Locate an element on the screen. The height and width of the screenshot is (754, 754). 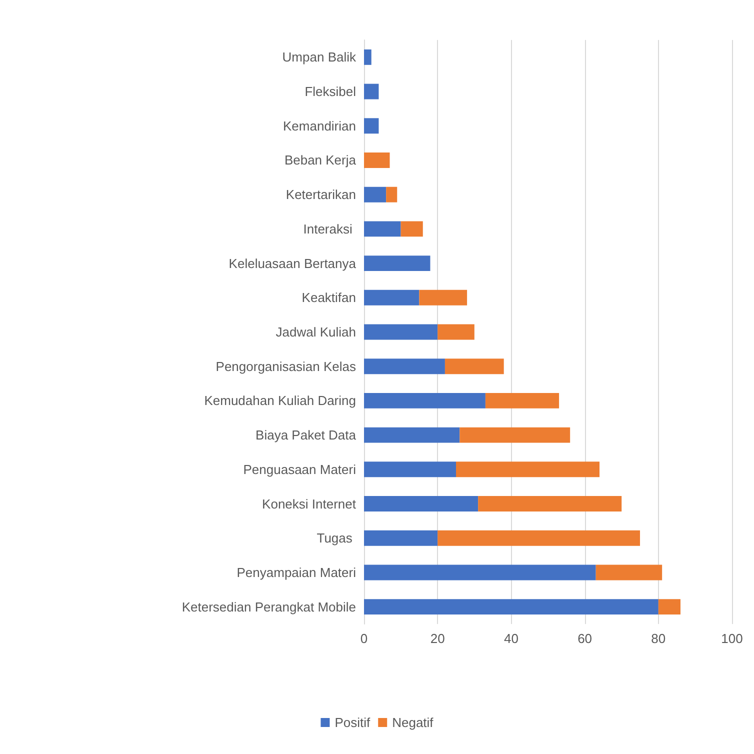
y-tick-label: Penguasaan Materi is located at coordinates (299, 469).